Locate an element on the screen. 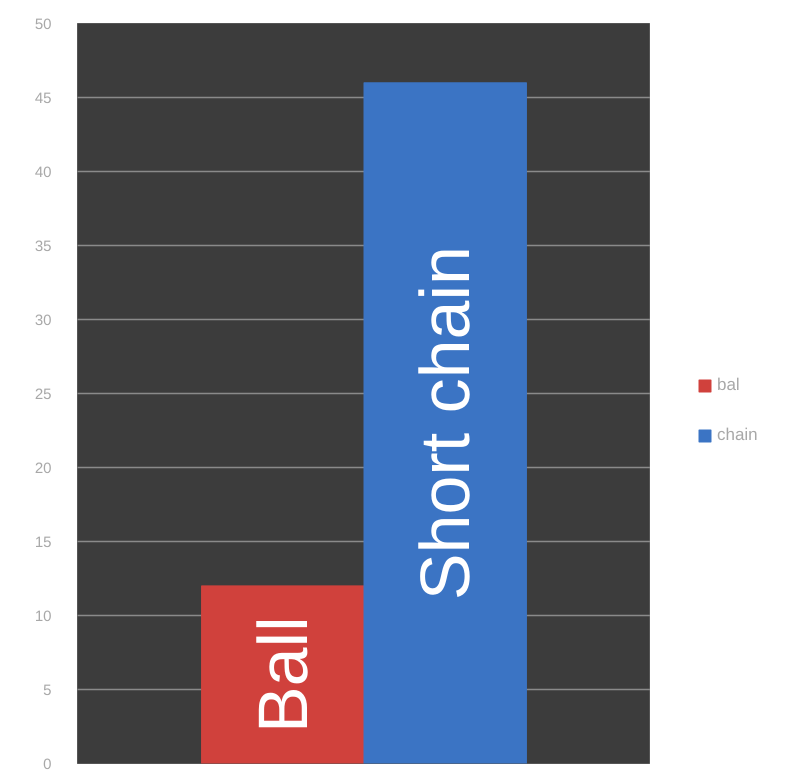 Image resolution: width=790 pixels, height=782 pixels. annotation: Short chain is located at coordinates (445, 423).